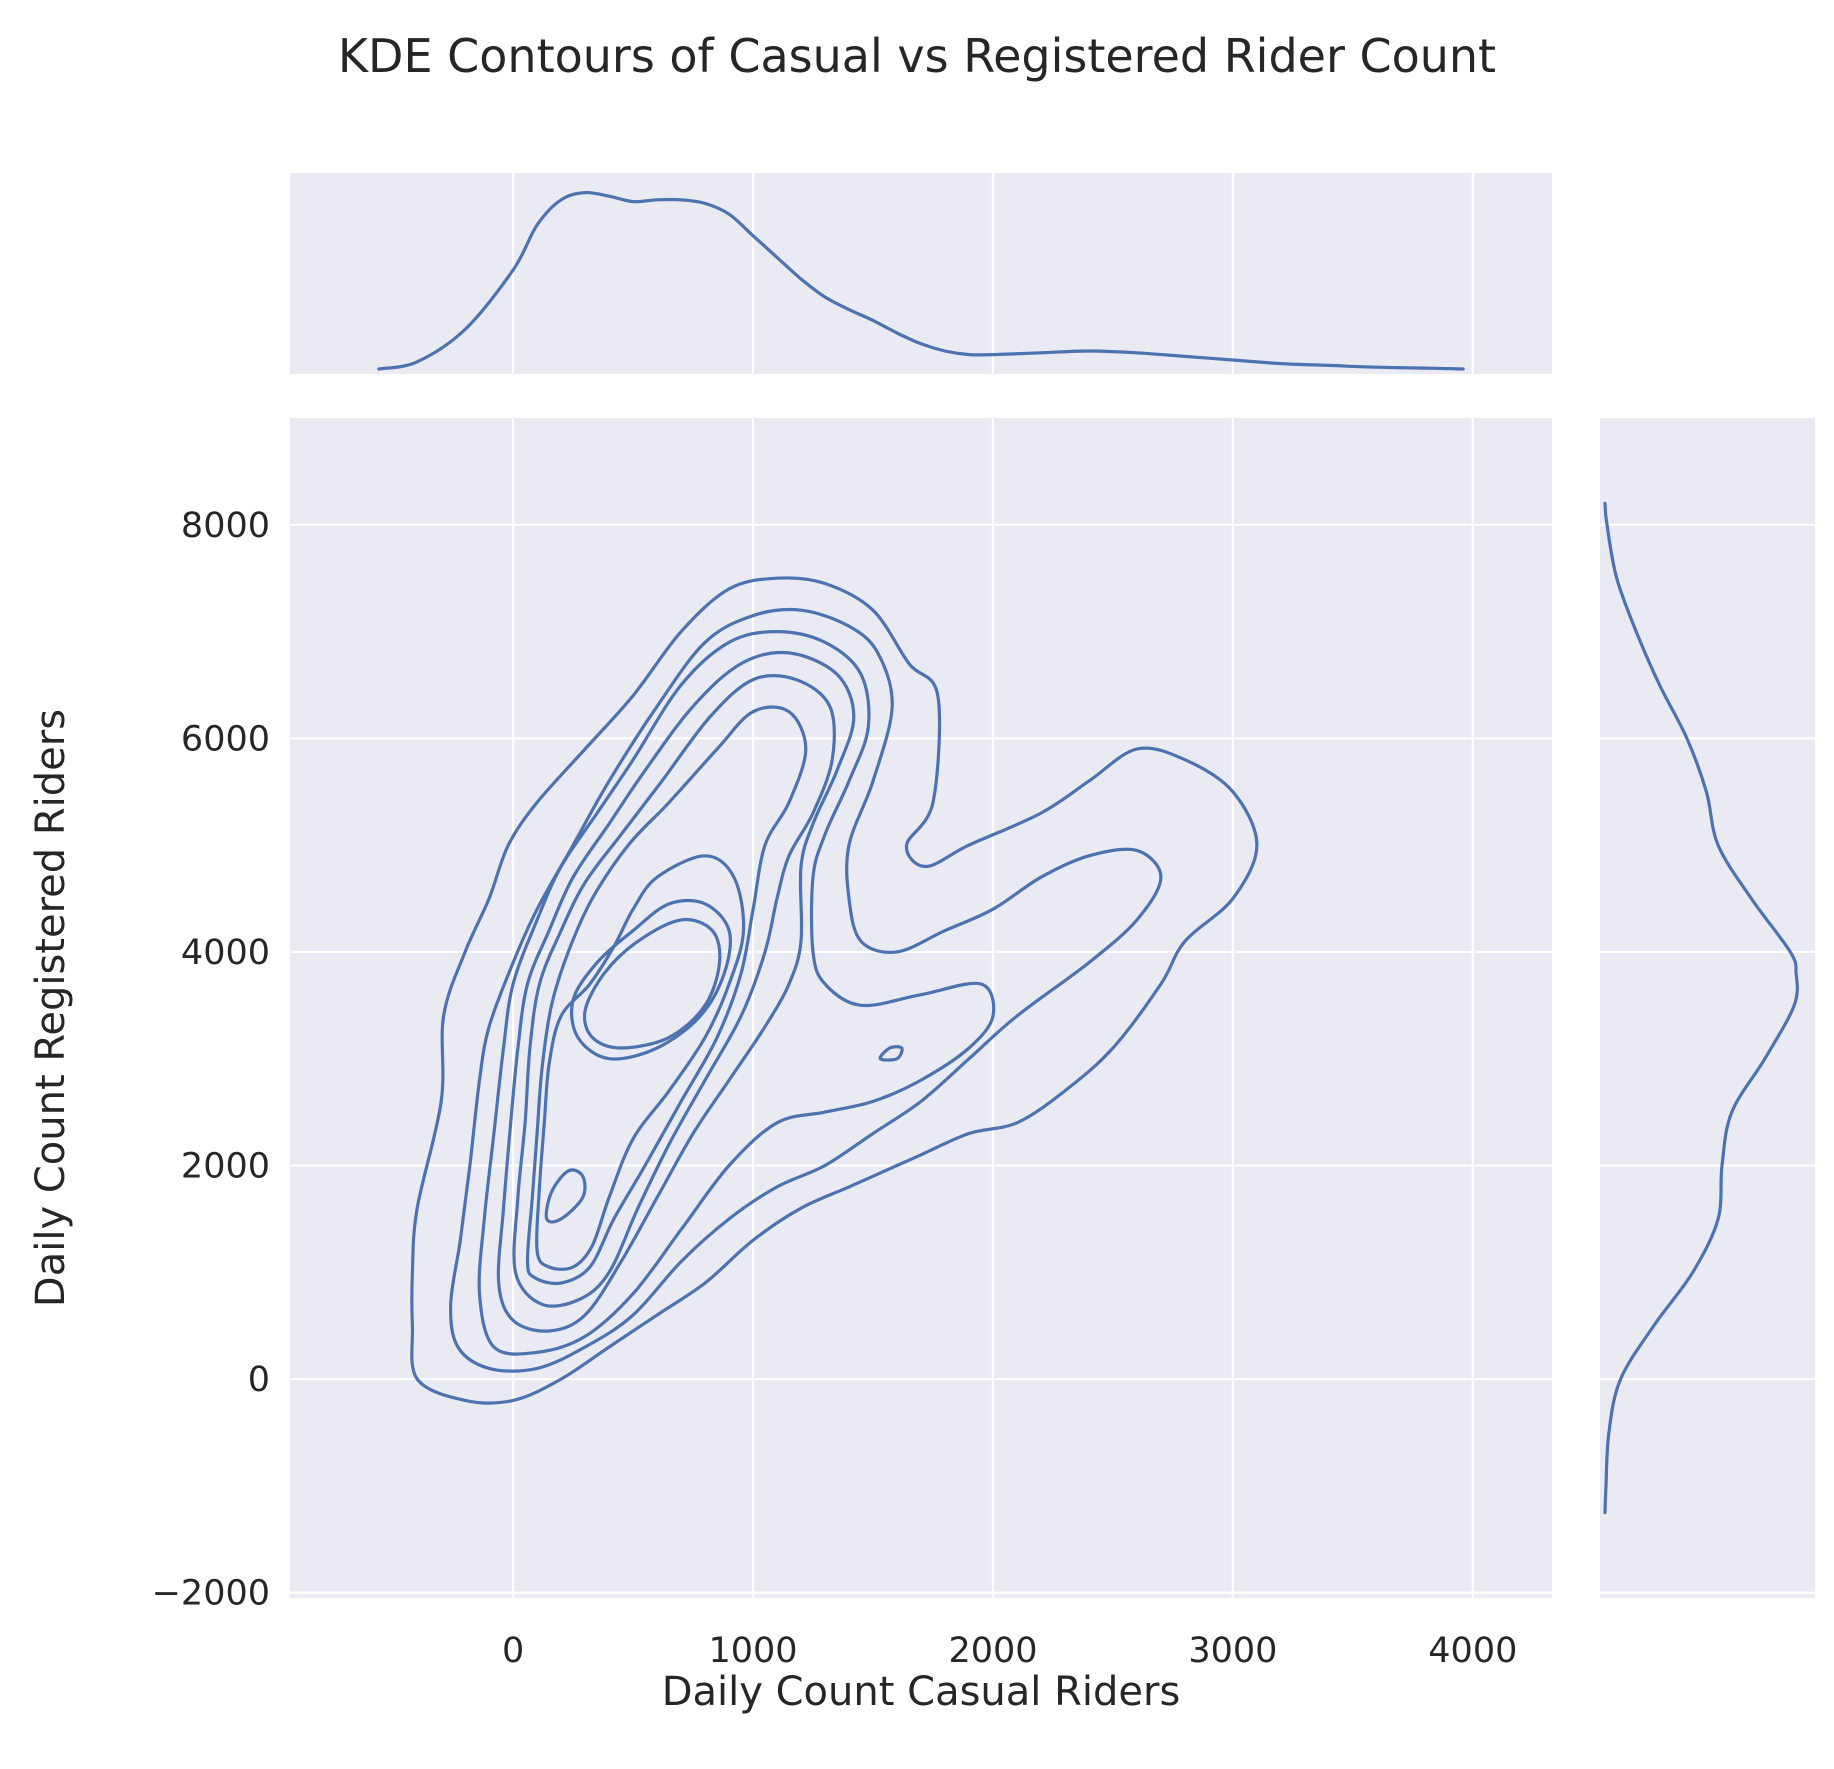 This screenshot has height=1769, width=1834. I want to click on x-tick-label: 0, so click(513, 1651).